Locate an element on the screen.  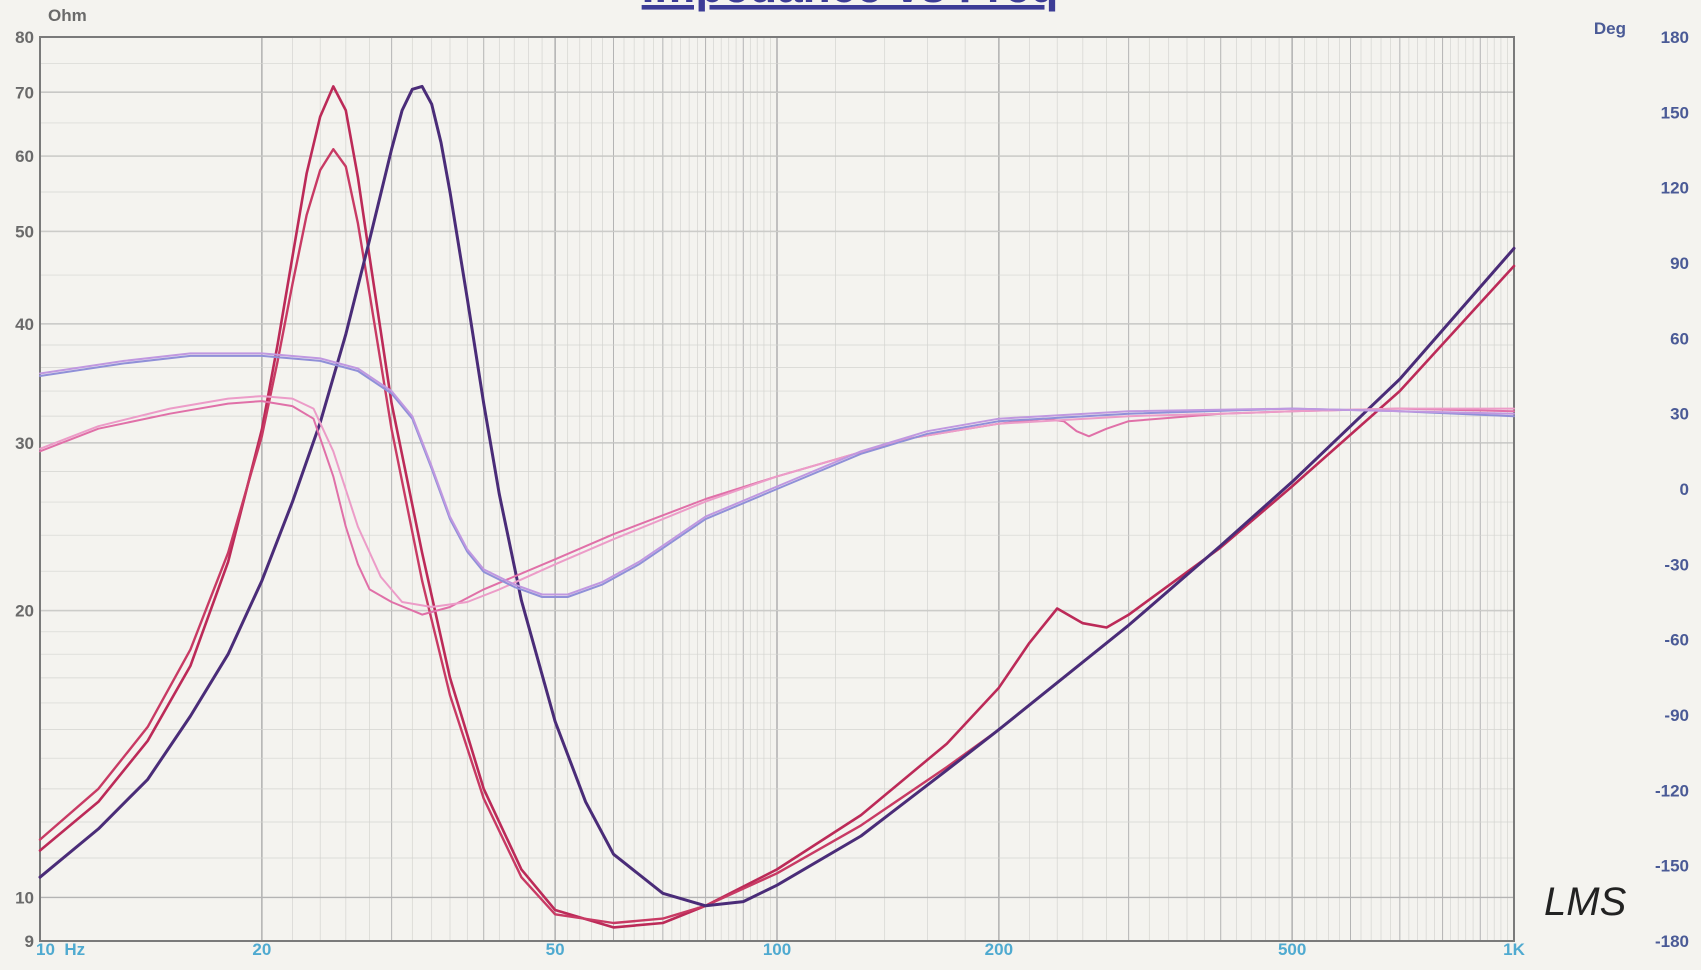
lms-watermark: LMS is located at coordinates (1585, 902).